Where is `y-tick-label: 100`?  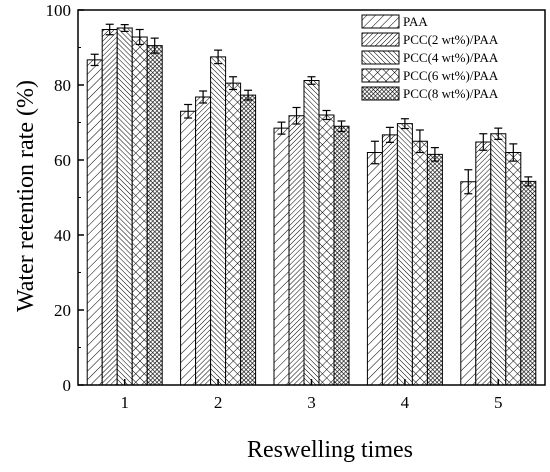 y-tick-label: 100 is located at coordinates (59, 10).